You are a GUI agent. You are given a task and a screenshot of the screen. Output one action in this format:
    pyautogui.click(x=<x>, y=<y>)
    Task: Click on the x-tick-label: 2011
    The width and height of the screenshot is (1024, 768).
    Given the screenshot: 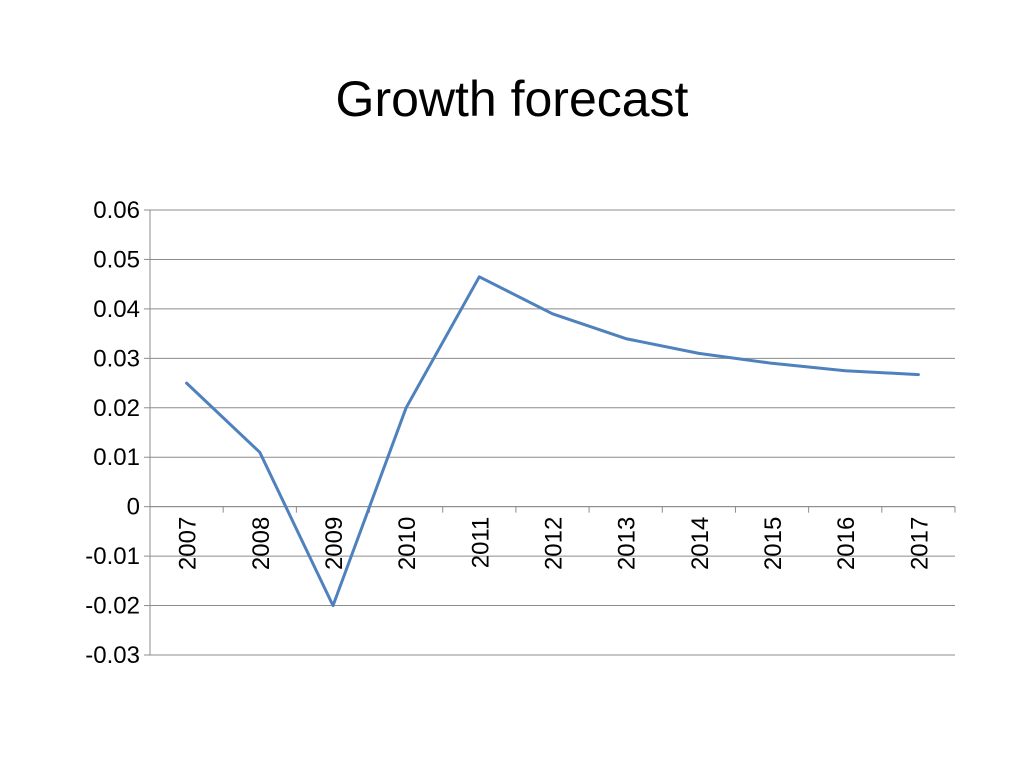 What is the action you would take?
    pyautogui.click(x=480, y=543)
    